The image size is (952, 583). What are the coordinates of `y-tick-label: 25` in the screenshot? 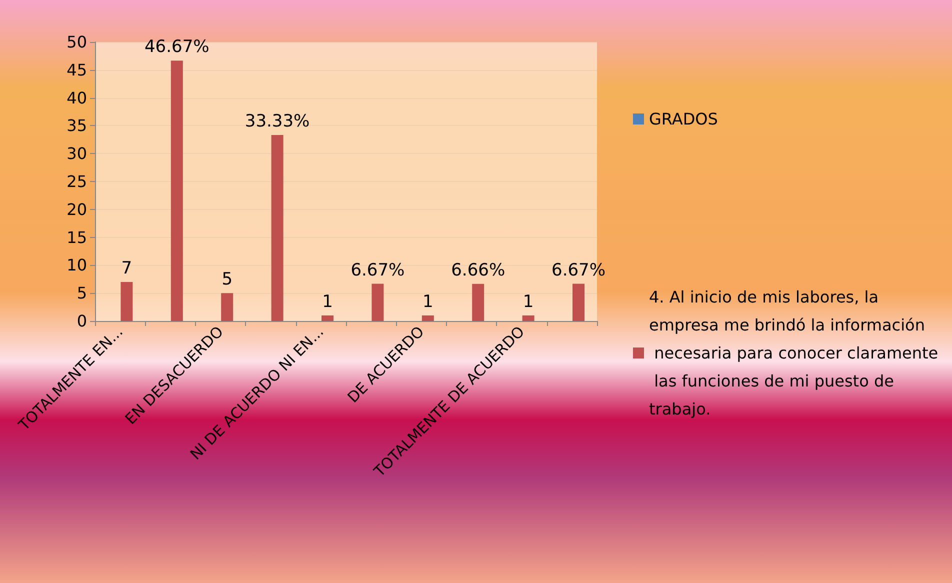 It's located at (76, 181).